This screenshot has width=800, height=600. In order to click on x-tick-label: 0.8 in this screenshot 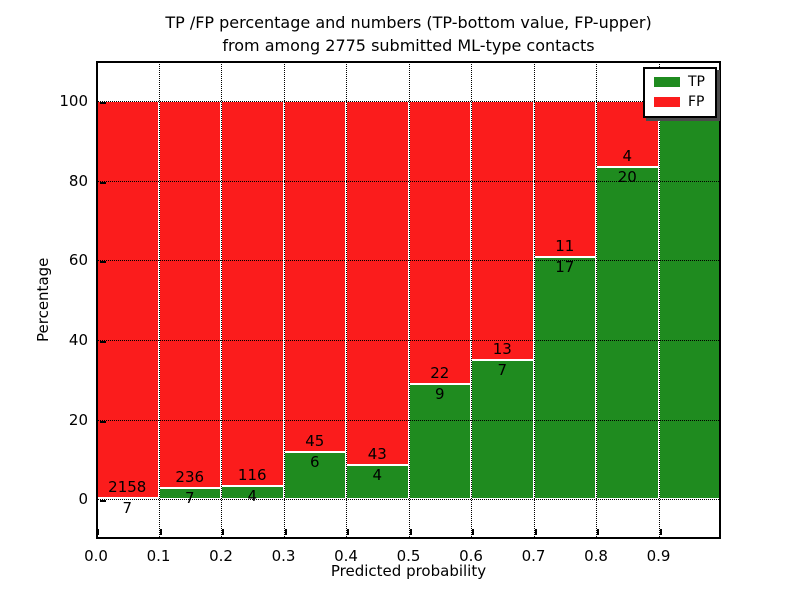, I will do `click(596, 556)`.